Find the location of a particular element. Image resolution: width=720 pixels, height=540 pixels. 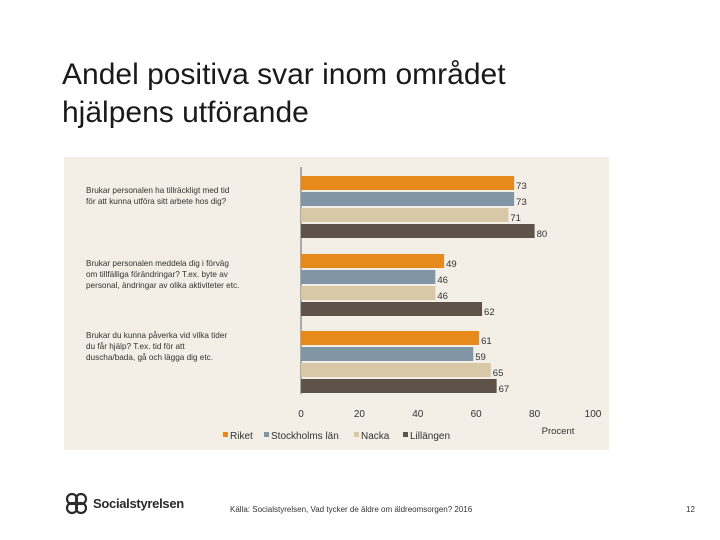

page-title-line-1: Andel positiva svar inom området is located at coordinates (284, 74).